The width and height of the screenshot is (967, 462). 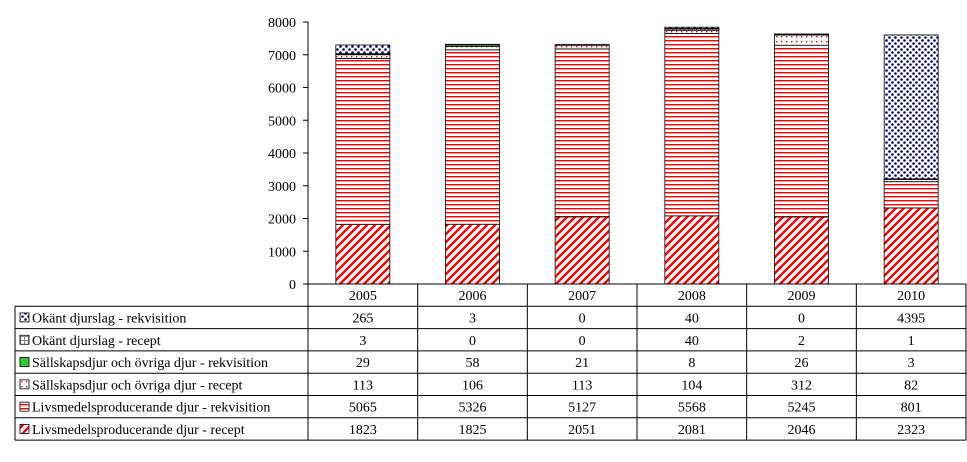 What do you see at coordinates (802, 363) in the screenshot?
I see `table-cell-value: 26` at bounding box center [802, 363].